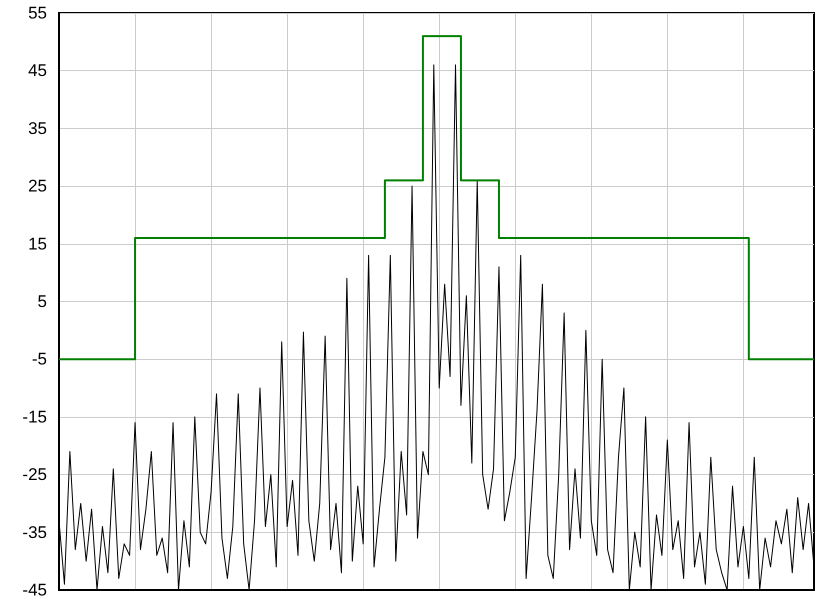 Image resolution: width=817 pixels, height=599 pixels. What do you see at coordinates (34, 416) in the screenshot?
I see `y-tick-label: -15` at bounding box center [34, 416].